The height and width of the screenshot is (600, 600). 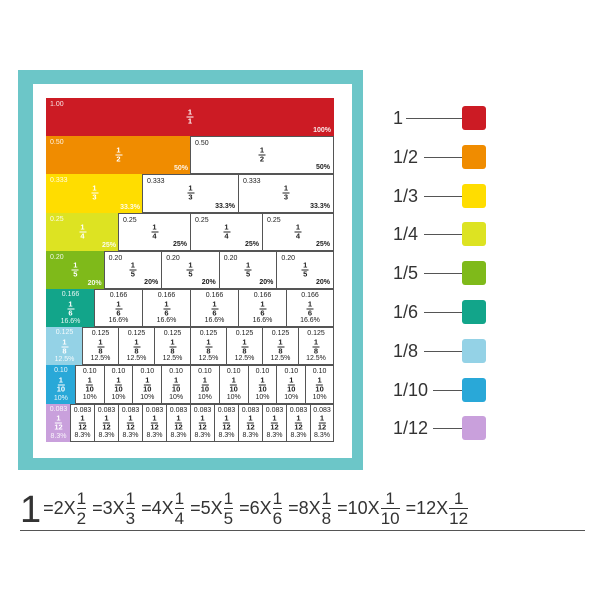 What do you see at coordinates (262, 313) in the screenshot?
I see `fraction-denominator: 6` at bounding box center [262, 313].